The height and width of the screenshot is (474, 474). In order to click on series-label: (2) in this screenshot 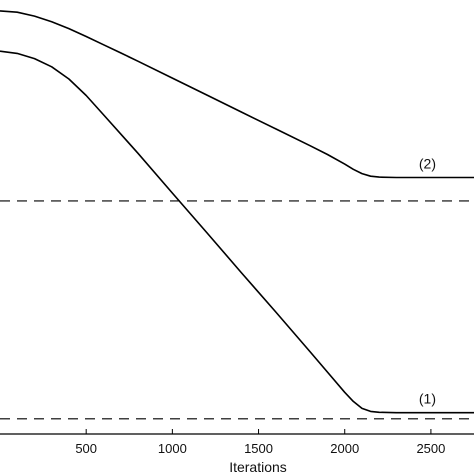, I will do `click(427, 164)`.